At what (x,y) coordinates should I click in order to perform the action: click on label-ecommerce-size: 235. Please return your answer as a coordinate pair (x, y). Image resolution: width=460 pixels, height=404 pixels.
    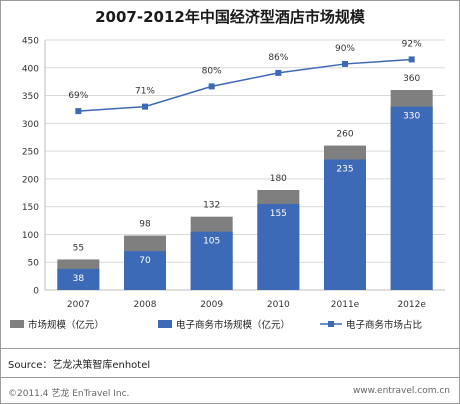
    Looking at the image, I should click on (344, 169).